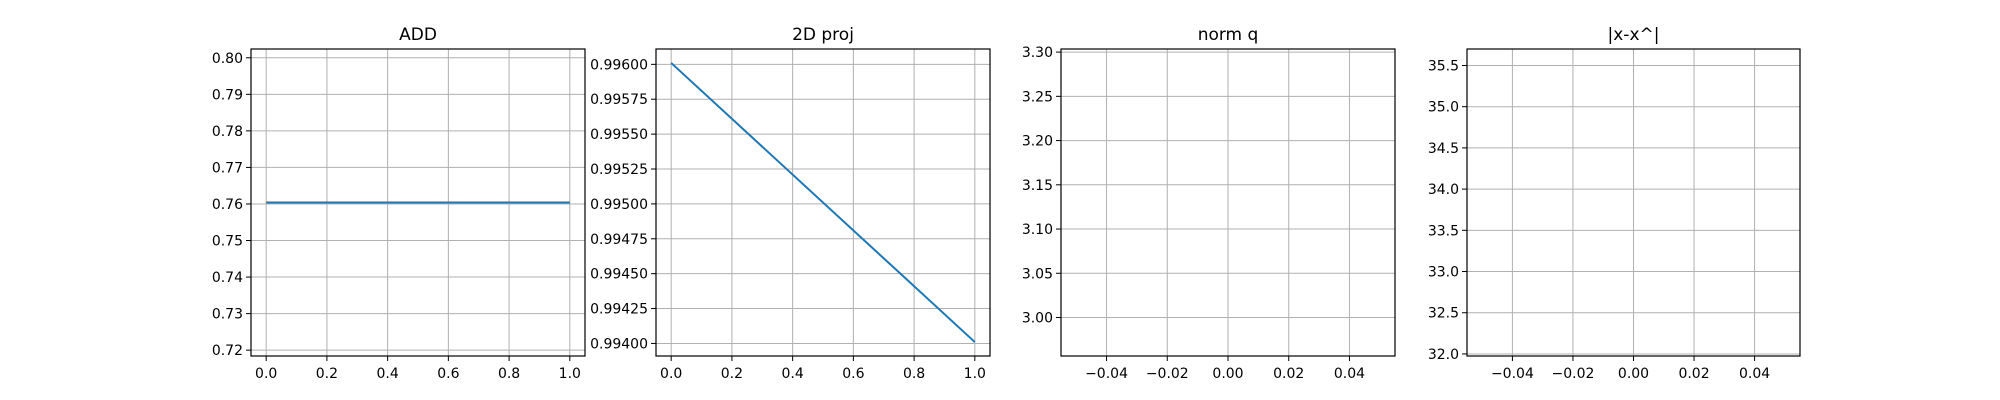  Describe the element at coordinates (1443, 273) in the screenshot. I see `y-tick-label: 33.0` at that location.